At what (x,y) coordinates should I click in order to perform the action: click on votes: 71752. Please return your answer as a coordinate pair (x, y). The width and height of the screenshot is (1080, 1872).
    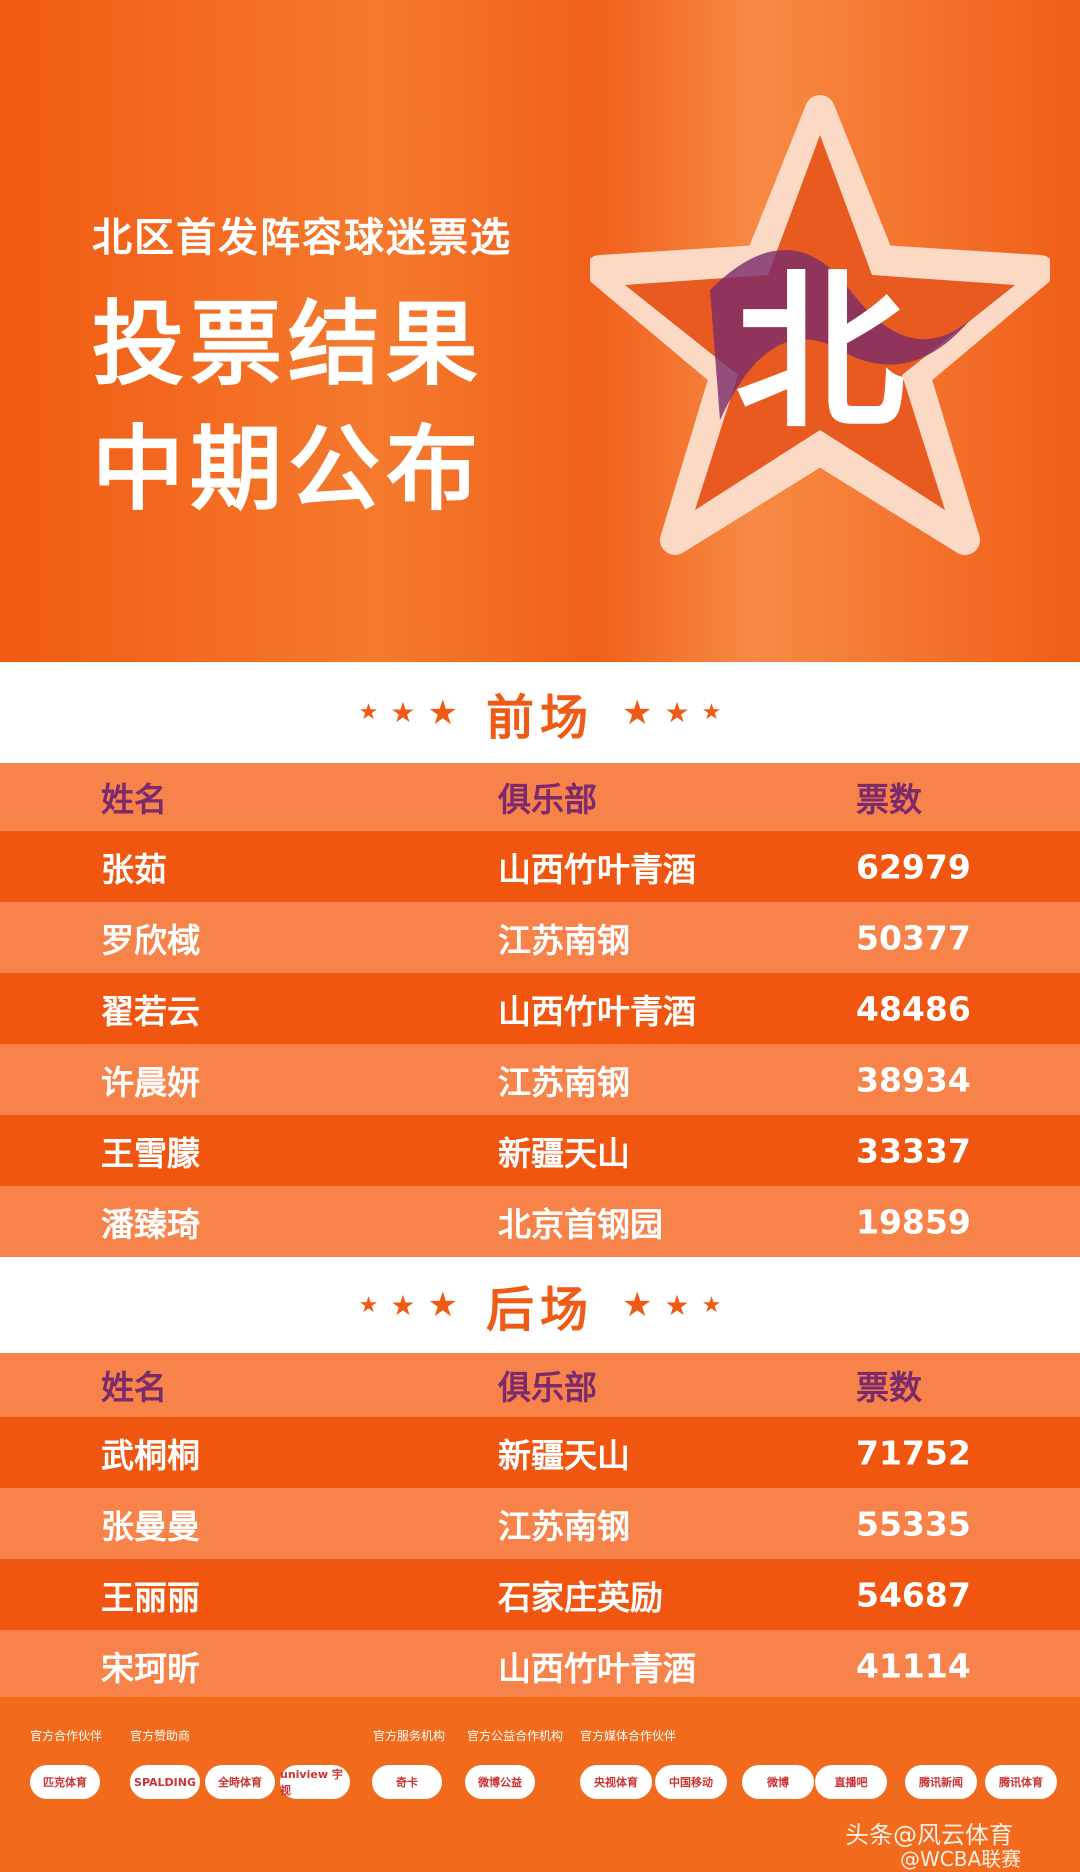
    Looking at the image, I should click on (913, 1452).